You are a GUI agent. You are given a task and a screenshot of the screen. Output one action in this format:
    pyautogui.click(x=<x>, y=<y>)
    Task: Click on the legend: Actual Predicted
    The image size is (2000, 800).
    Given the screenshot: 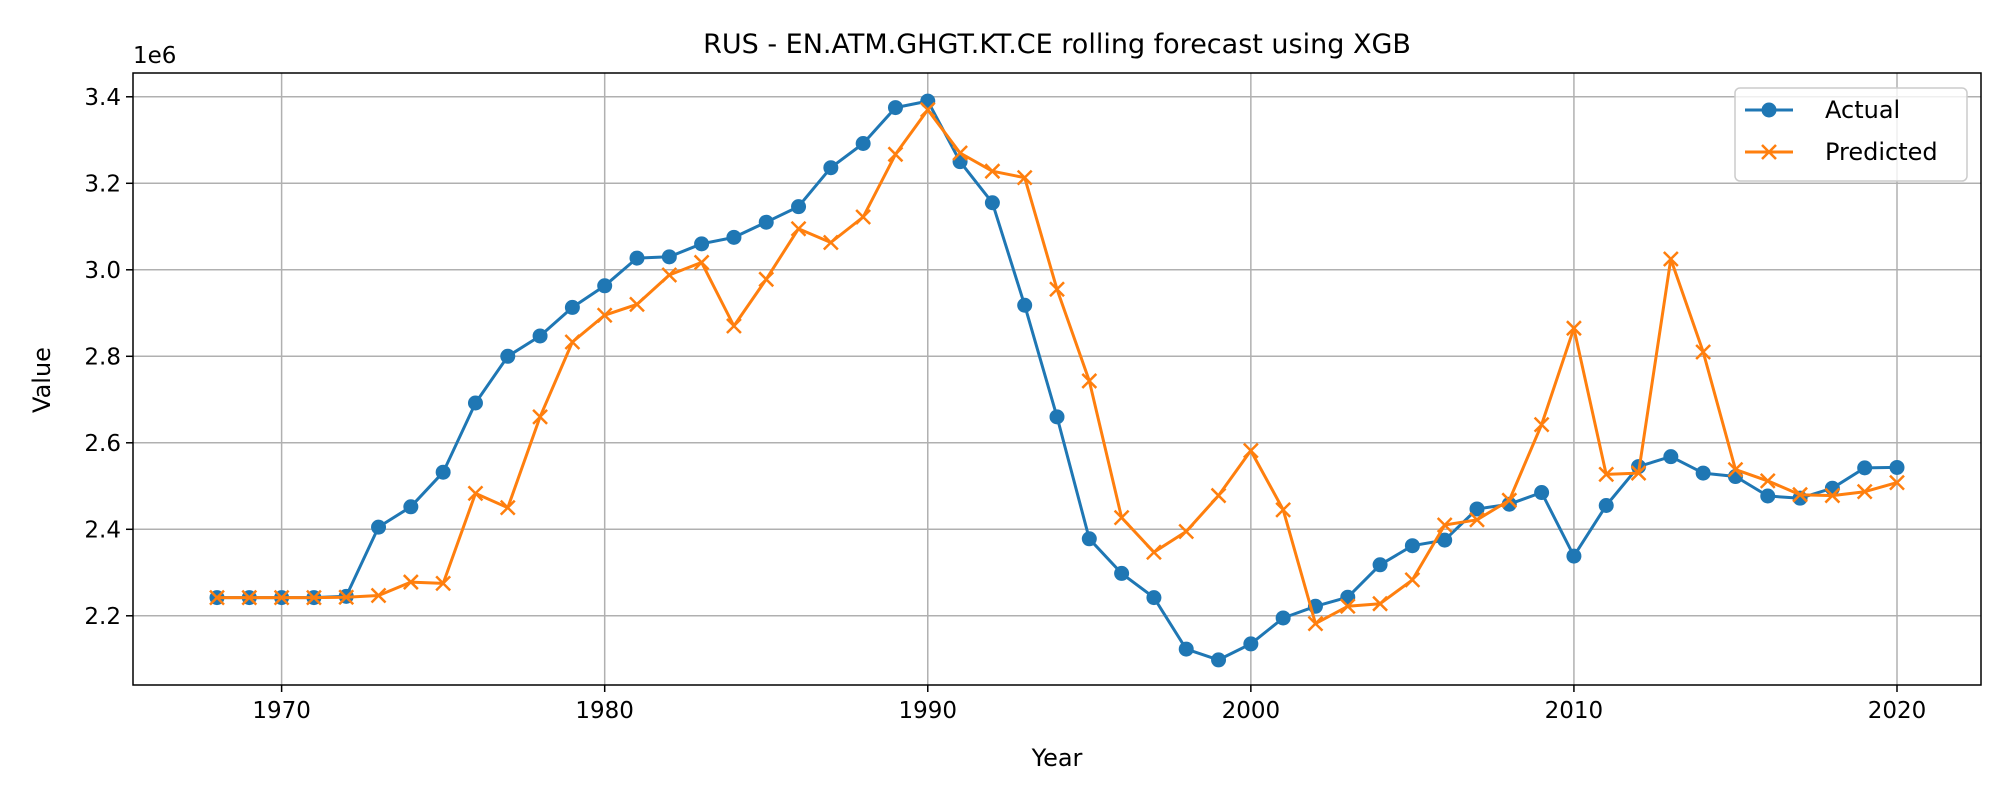 What is the action you would take?
    pyautogui.click(x=1851, y=134)
    